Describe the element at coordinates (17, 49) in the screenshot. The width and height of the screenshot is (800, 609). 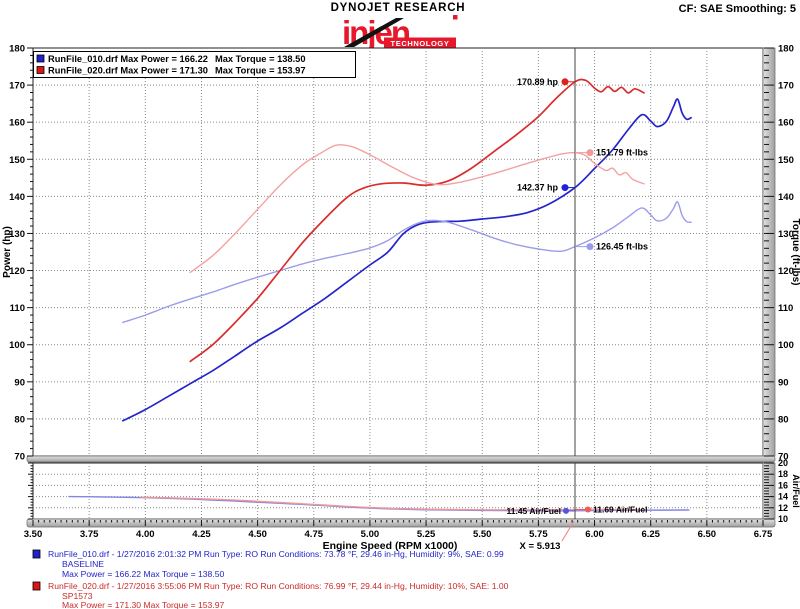
I see `power-tick-label: 180` at that location.